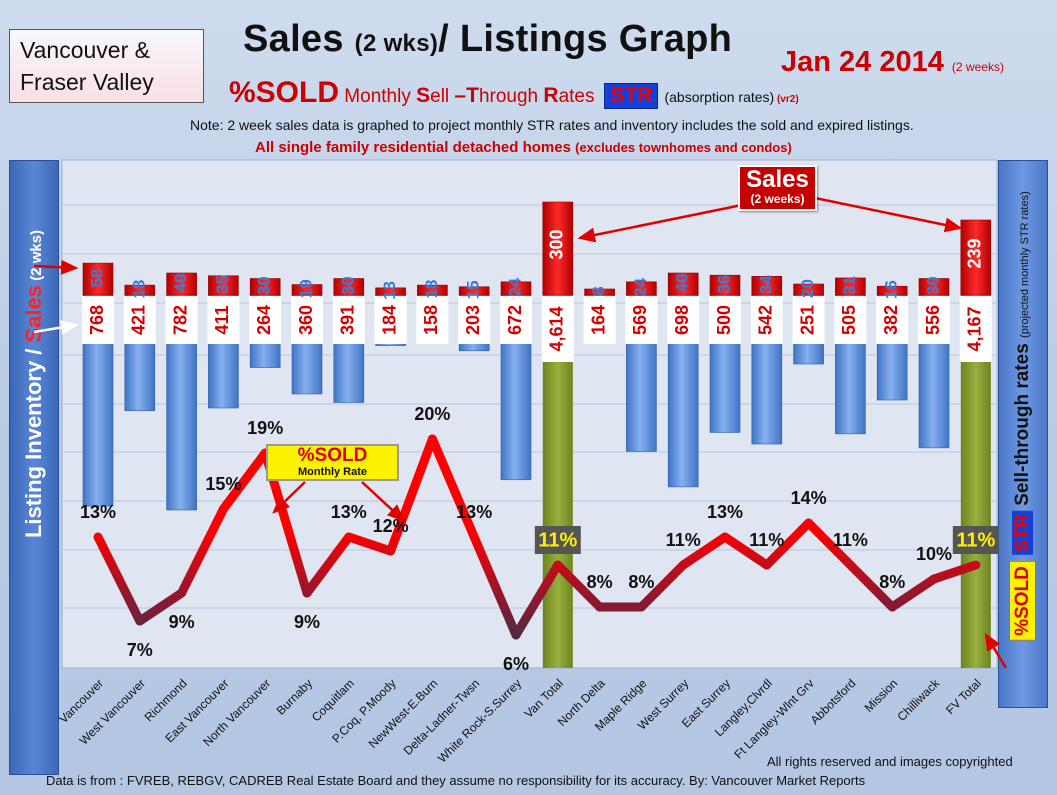 Image resolution: width=1057 pixels, height=795 pixels. I want to click on left-axis-bar, so click(34, 467).